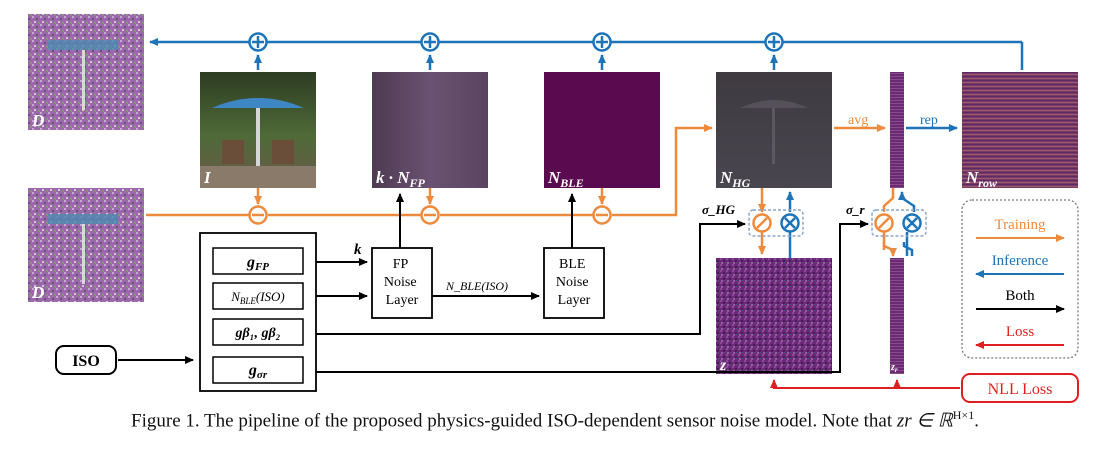  I want to click on image-z: z, so click(774, 316).